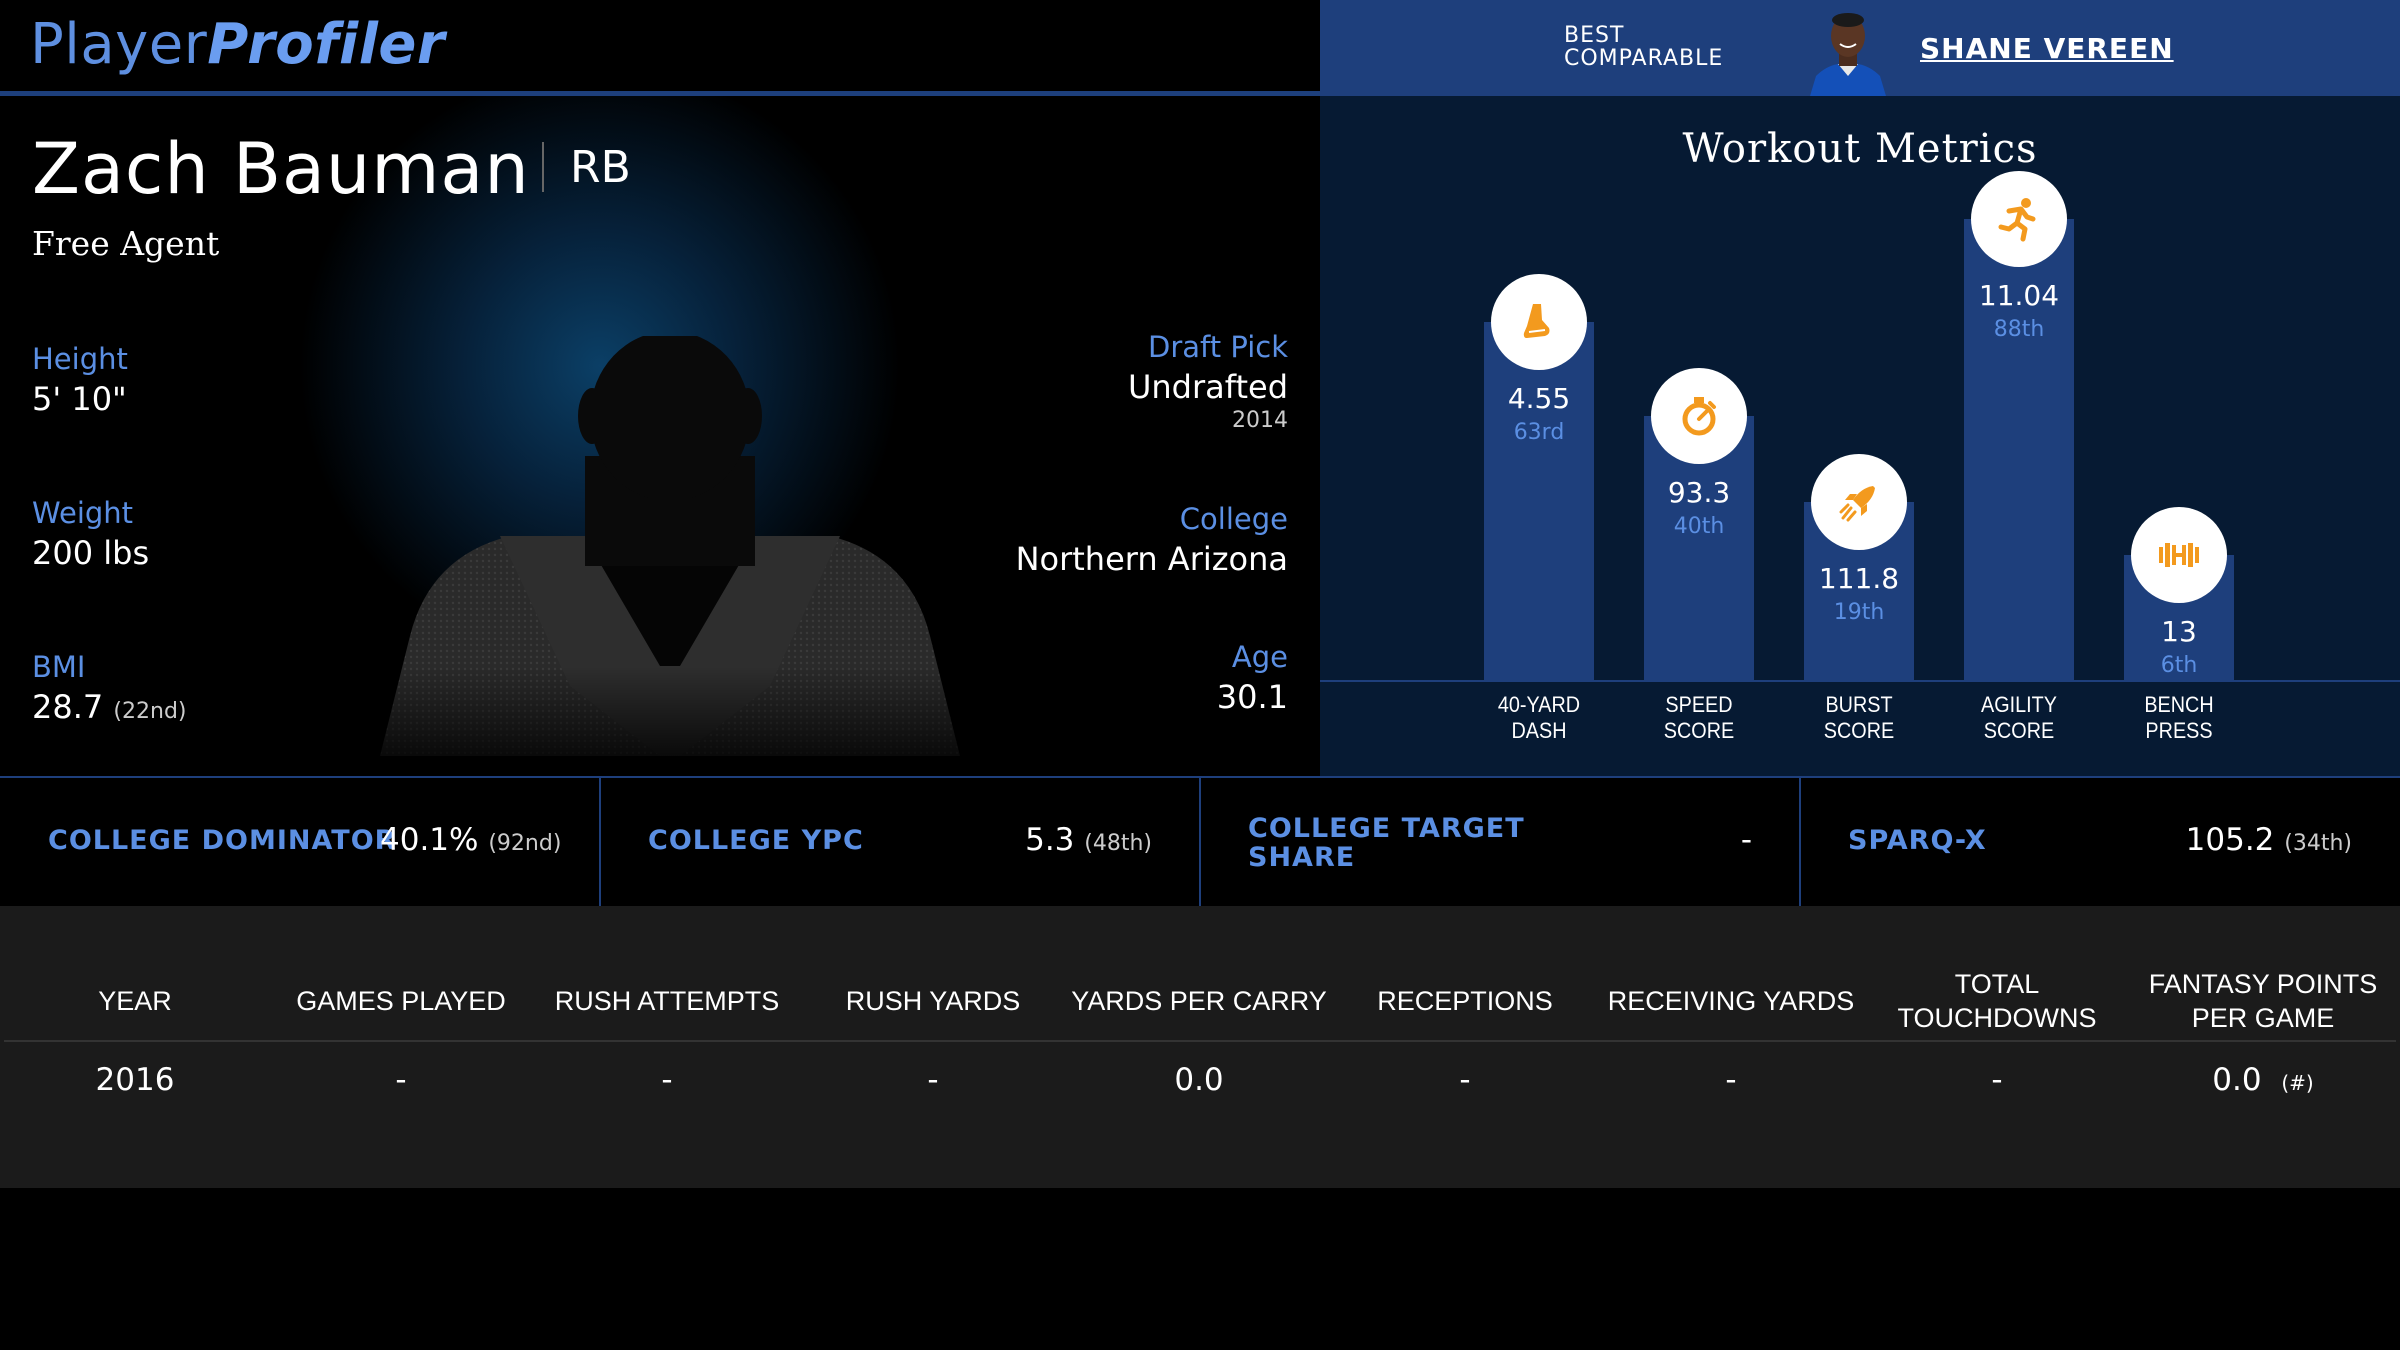  I want to click on age-value: 30.1, so click(1252, 697).